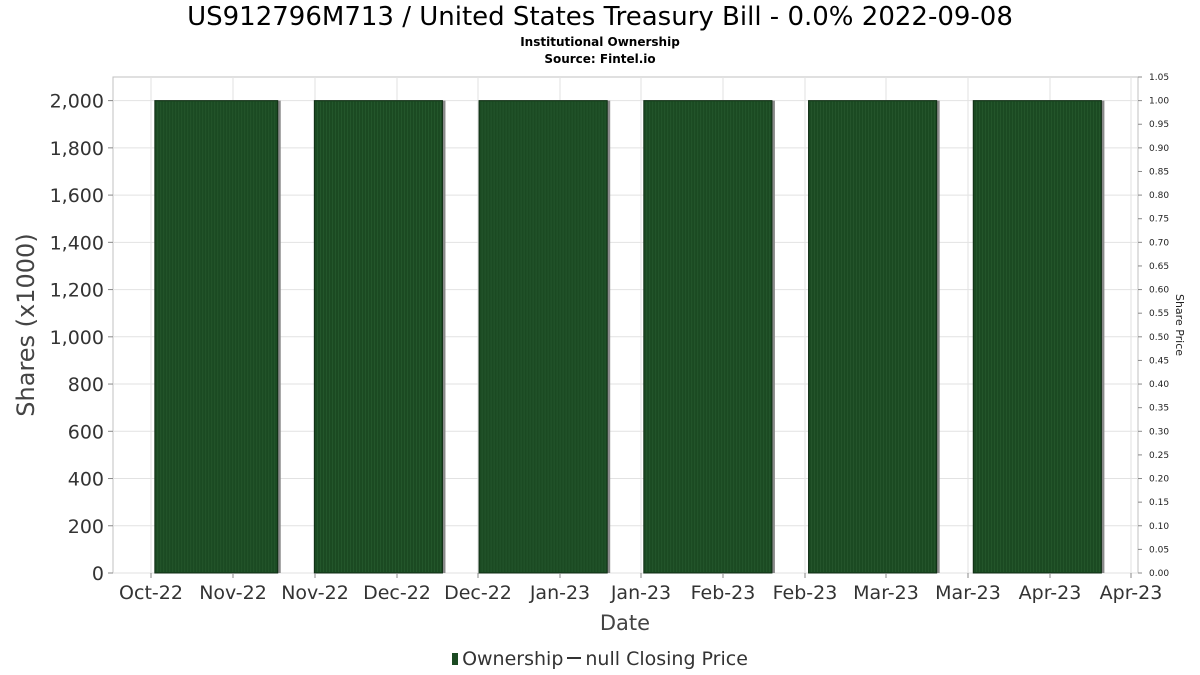  What do you see at coordinates (1159, 432) in the screenshot?
I see `y2-tick-label: 0.30` at bounding box center [1159, 432].